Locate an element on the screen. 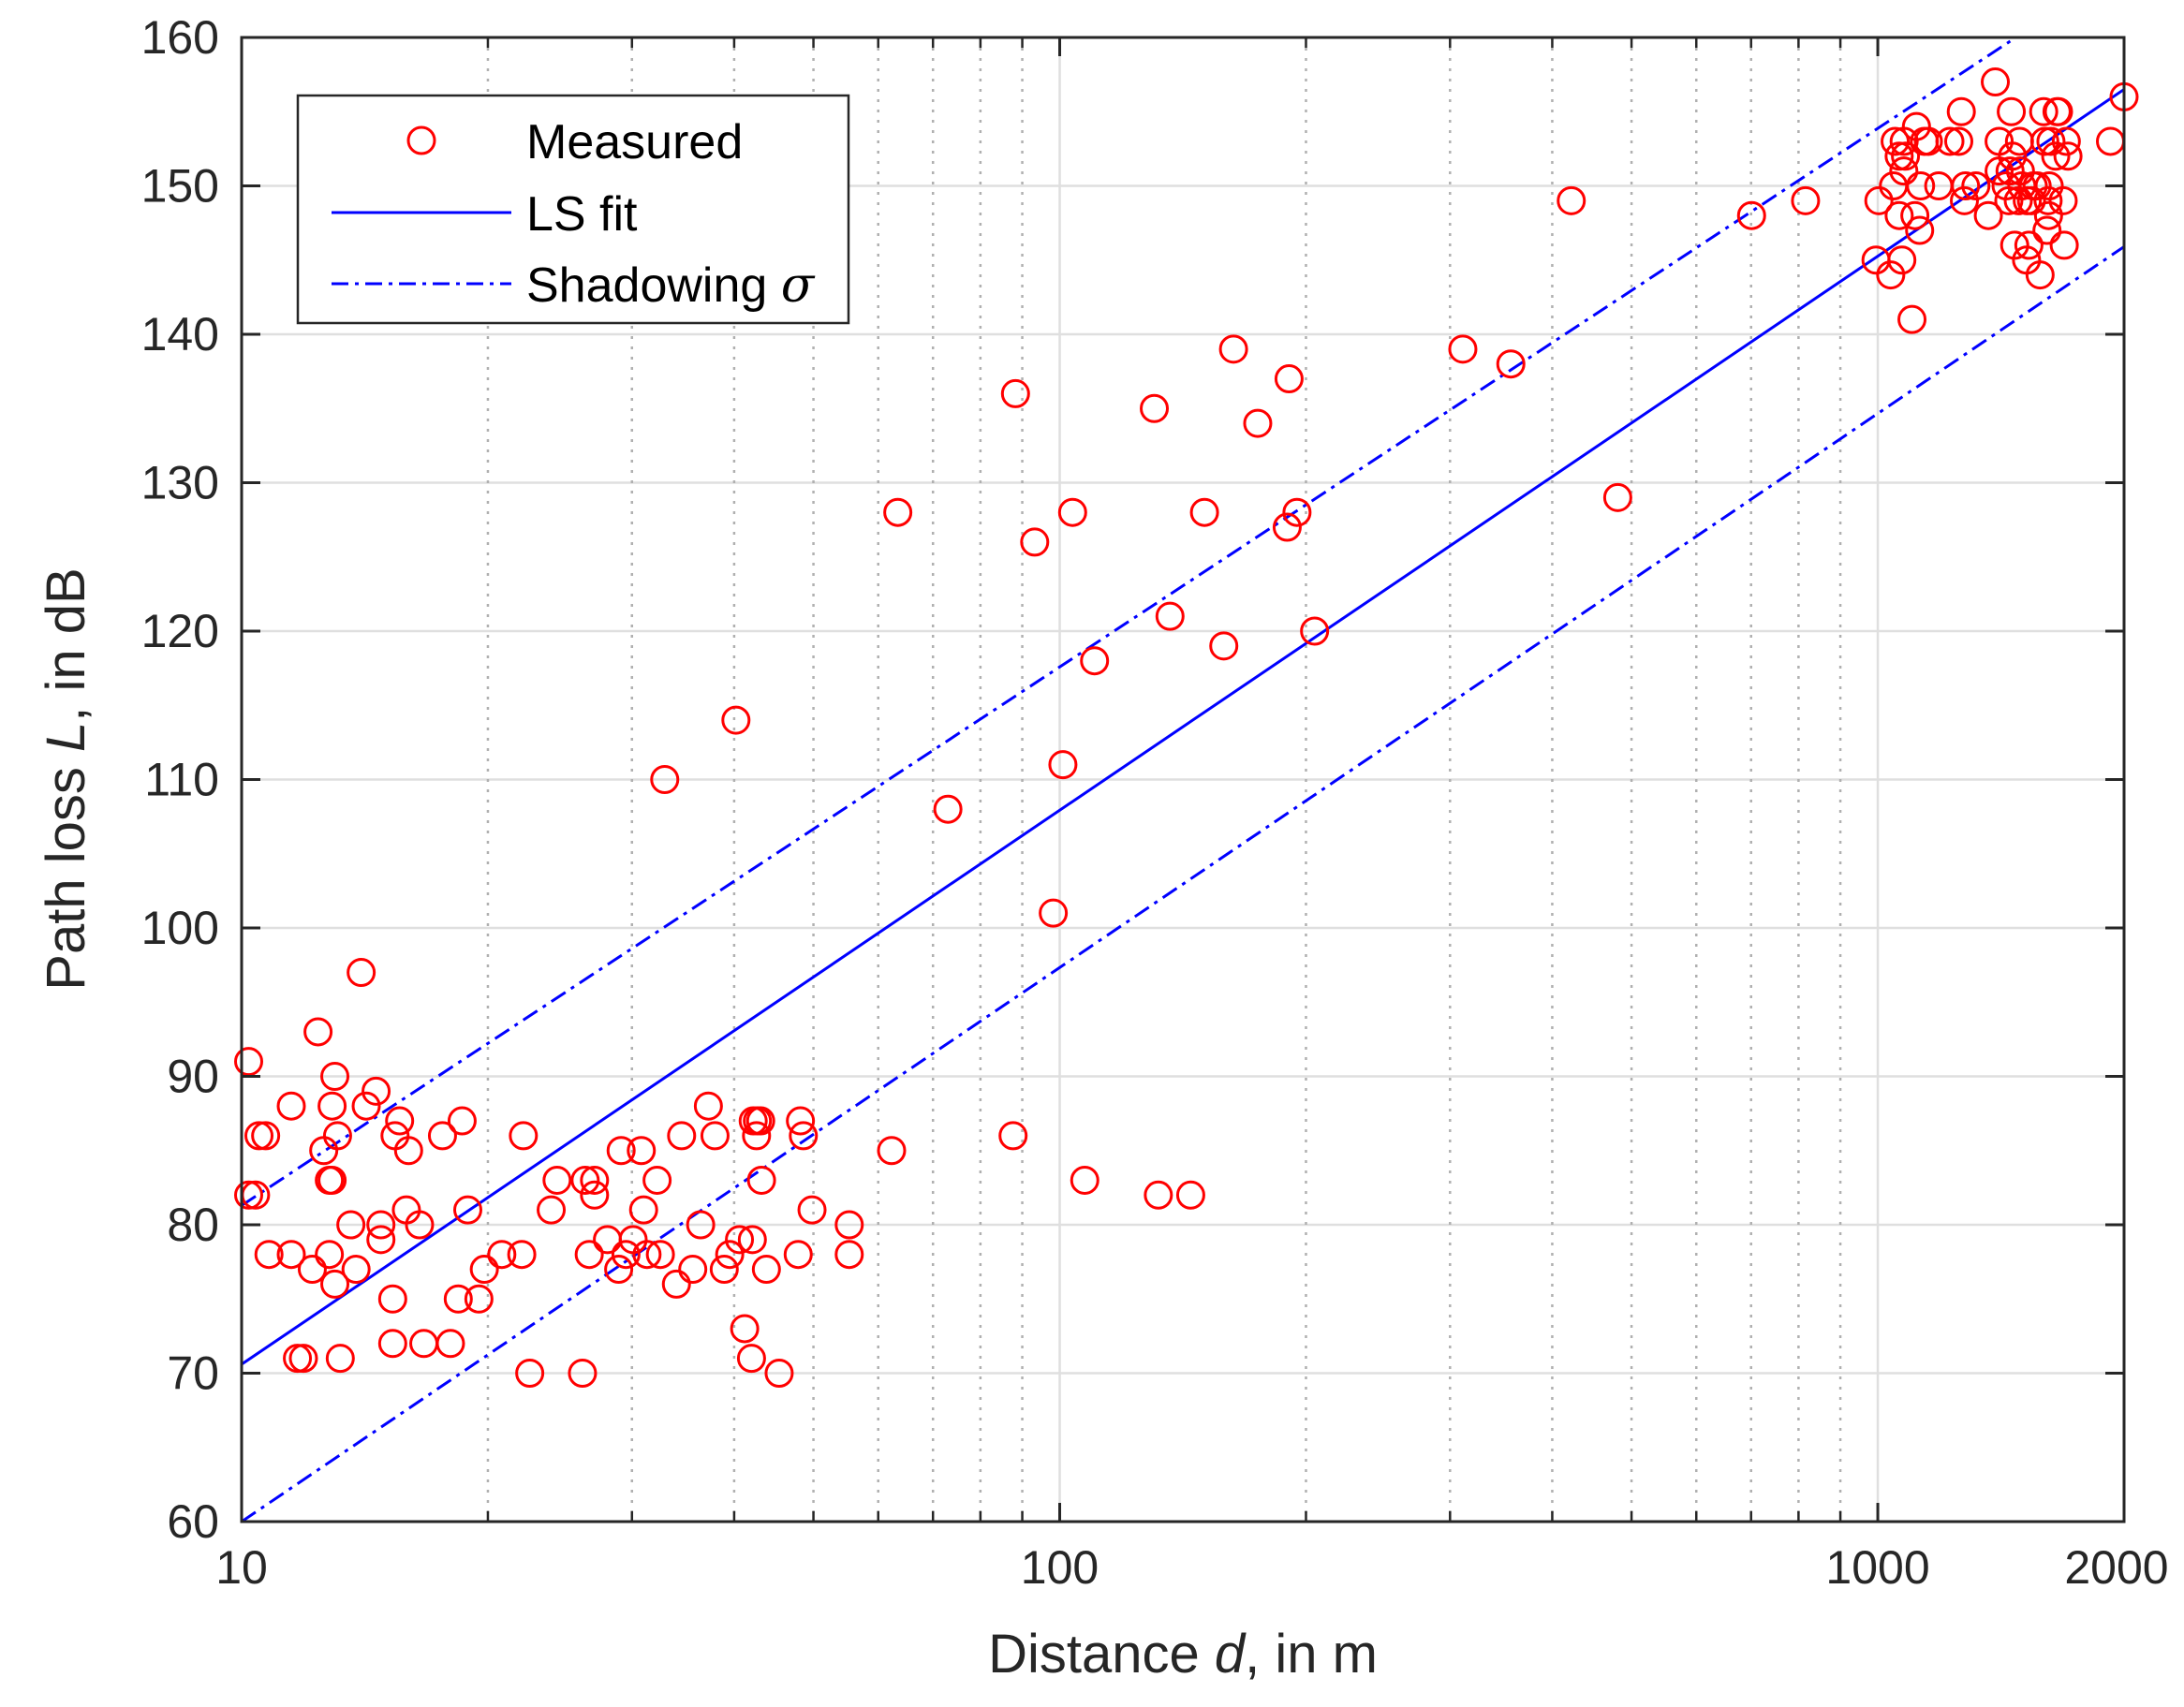 The image size is (2184, 1707). legend-label-measured: Measured is located at coordinates (634, 142).